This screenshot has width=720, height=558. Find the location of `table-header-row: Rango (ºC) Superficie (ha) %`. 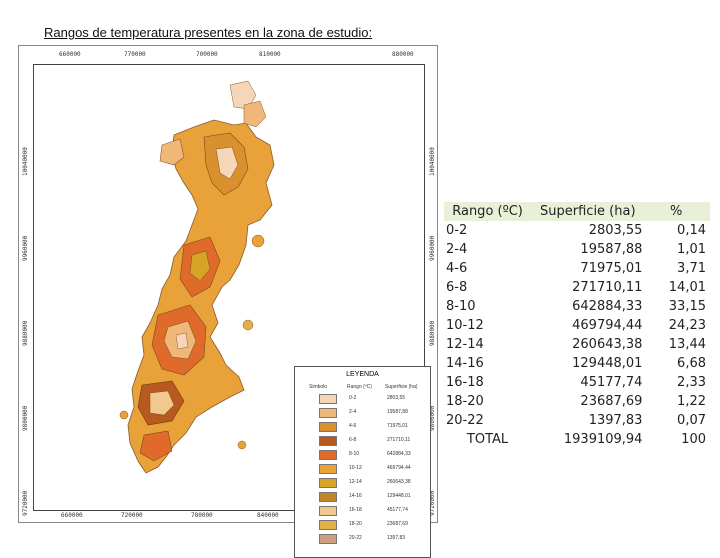

table-header-row: Rango (ºC) Superficie (ha) % is located at coordinates (577, 211).